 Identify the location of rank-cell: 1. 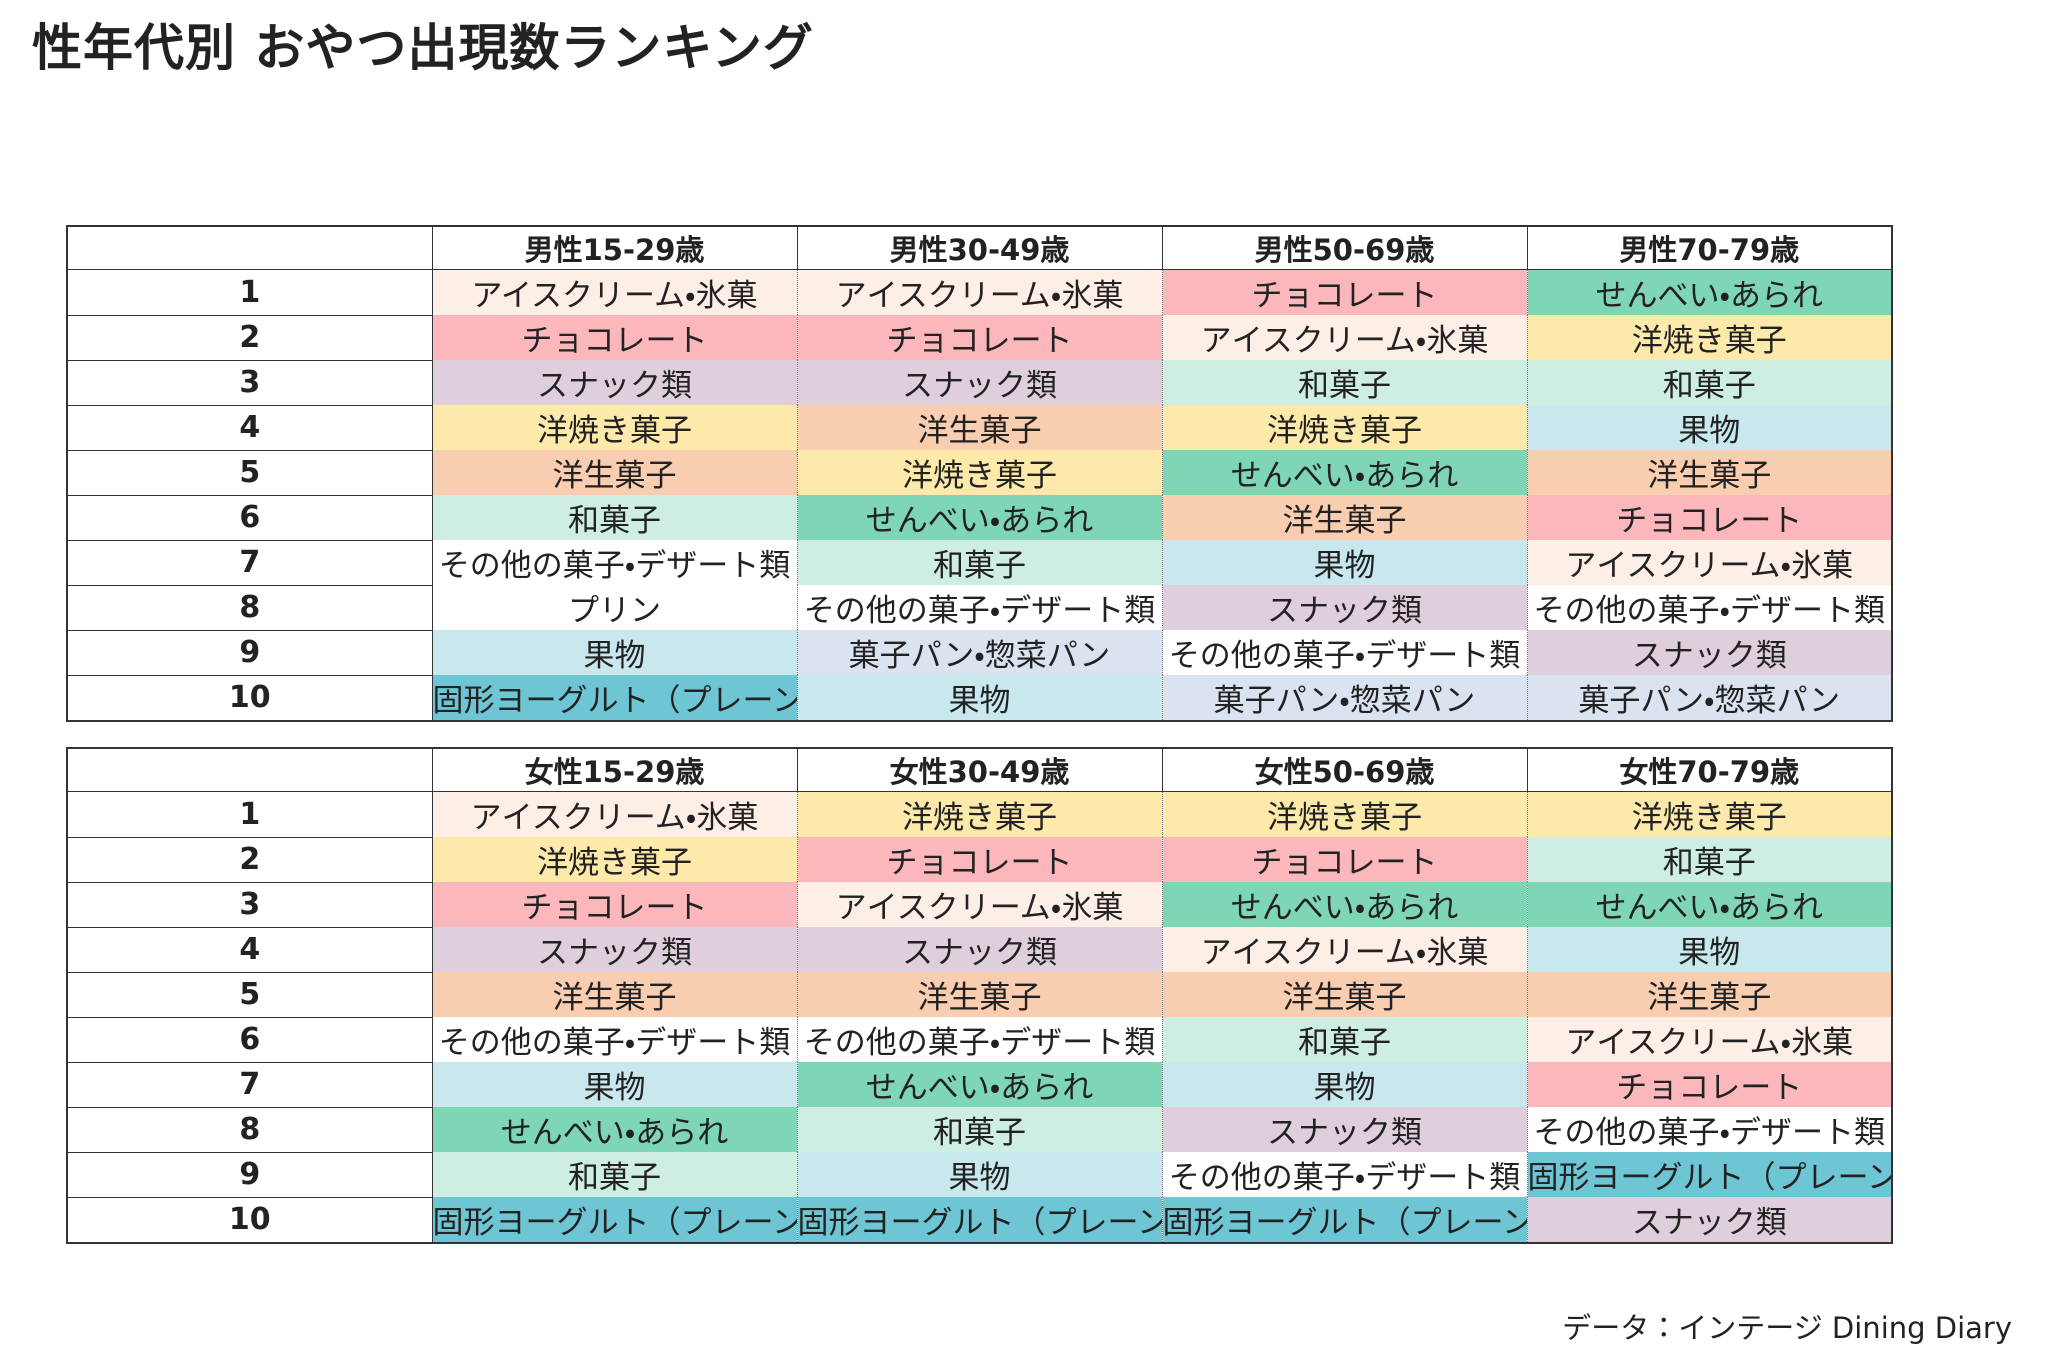
(249, 292).